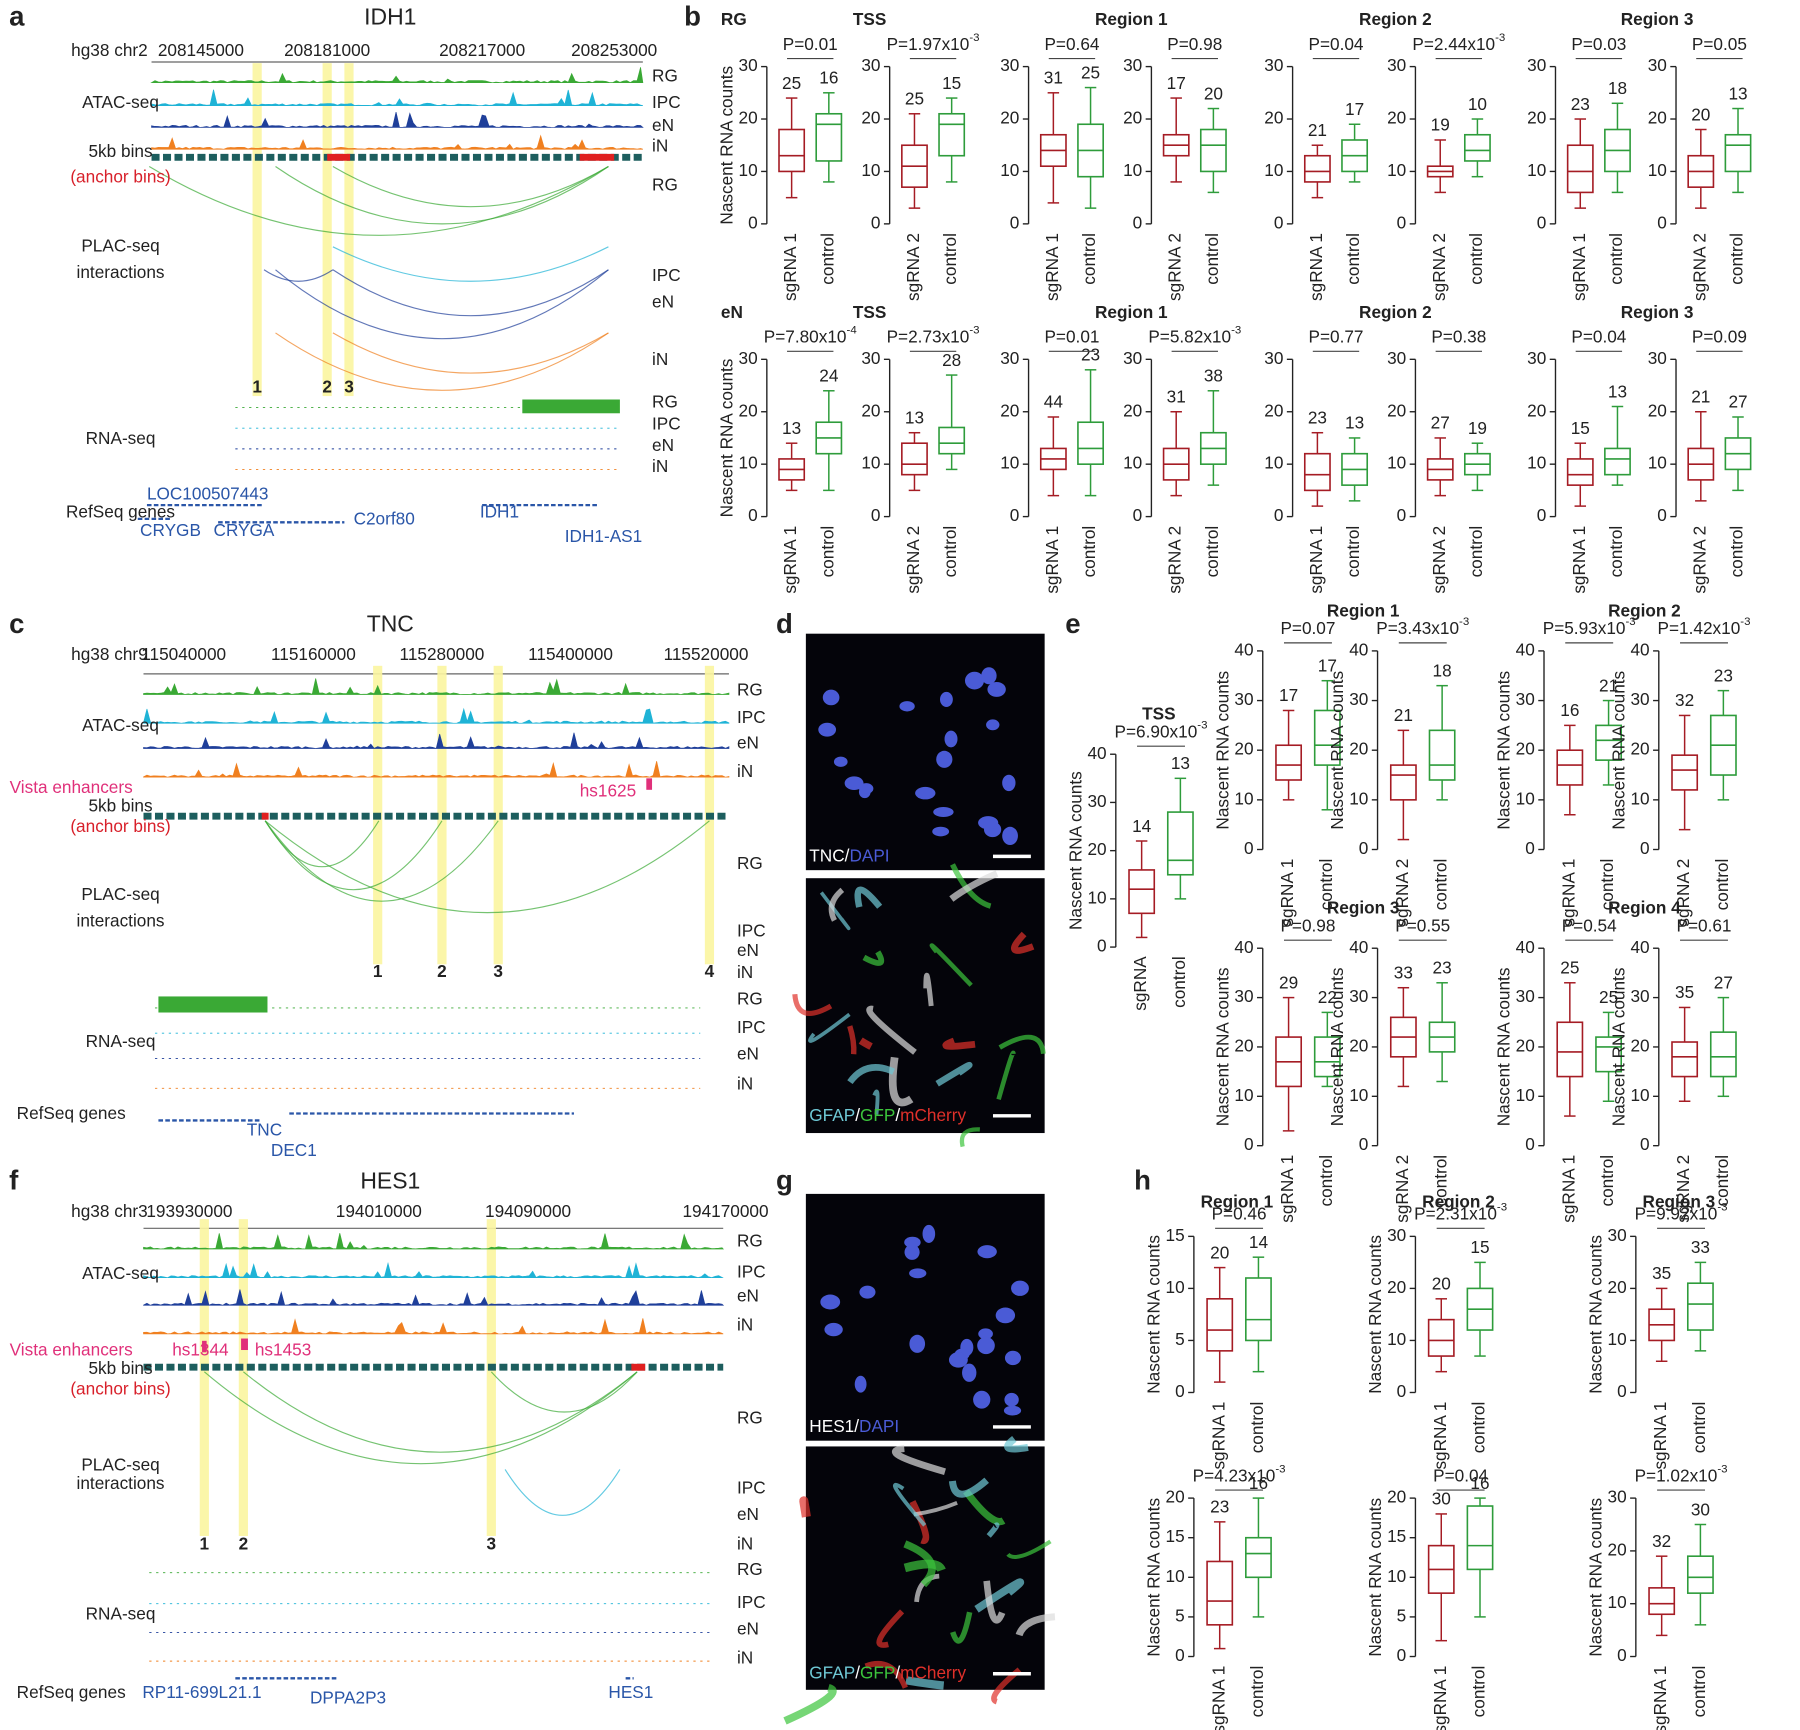  Describe the element at coordinates (348, 1698) in the screenshot. I see `gene-name: DPPA2P3` at that location.